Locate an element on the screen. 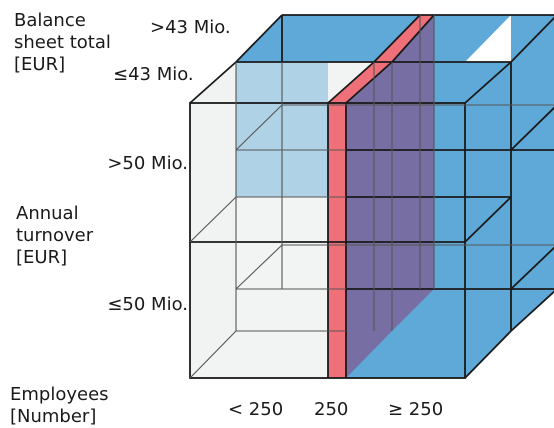  balance-label-line-3: [EUR] is located at coordinates (40, 64).